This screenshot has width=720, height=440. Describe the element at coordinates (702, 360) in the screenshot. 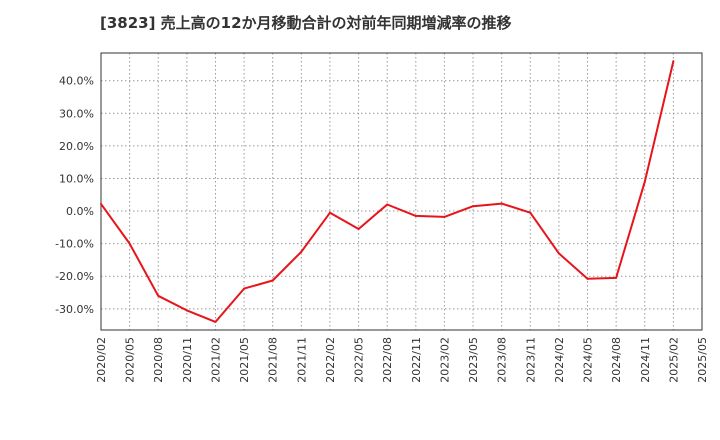

I see `x-tick-label: 2025/05` at that location.